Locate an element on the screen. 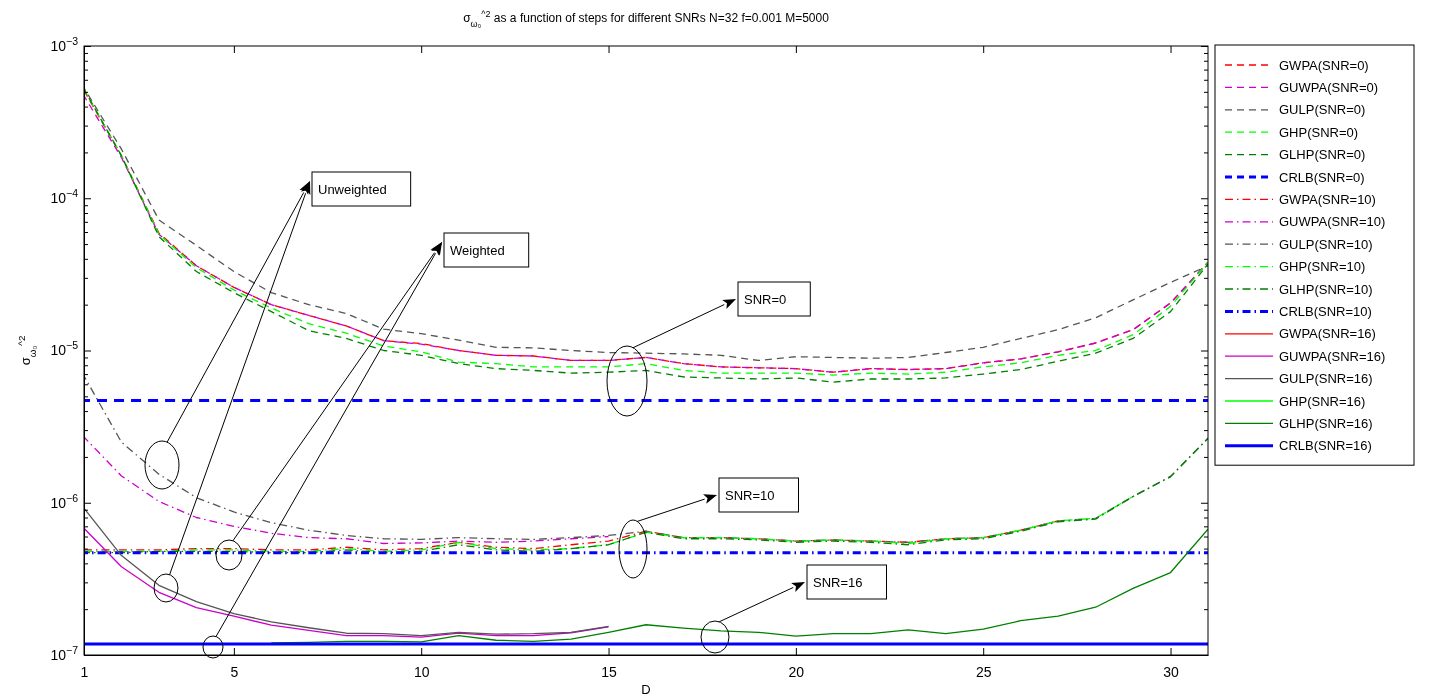  annotation: SNR=0 is located at coordinates (765, 299).